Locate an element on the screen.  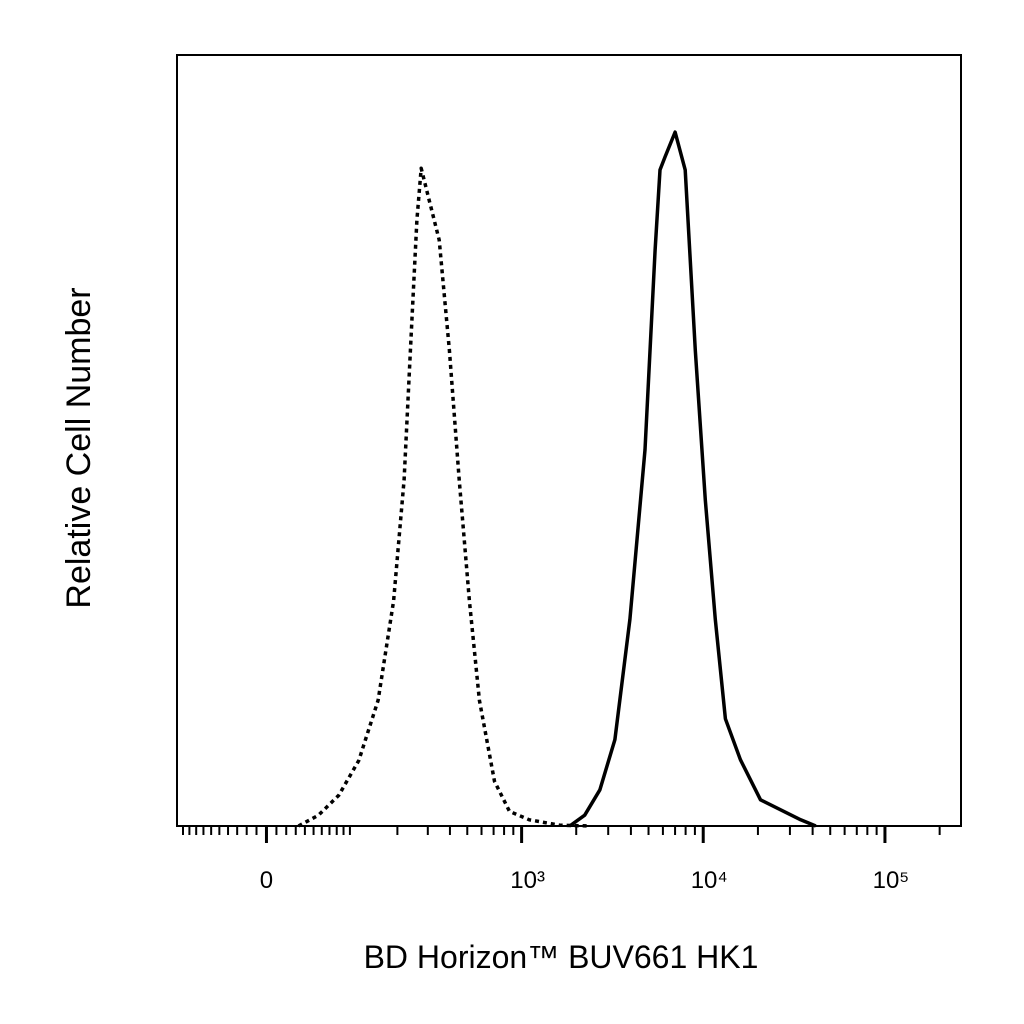
x-tick-label: 10⁴ is located at coordinates (709, 880).